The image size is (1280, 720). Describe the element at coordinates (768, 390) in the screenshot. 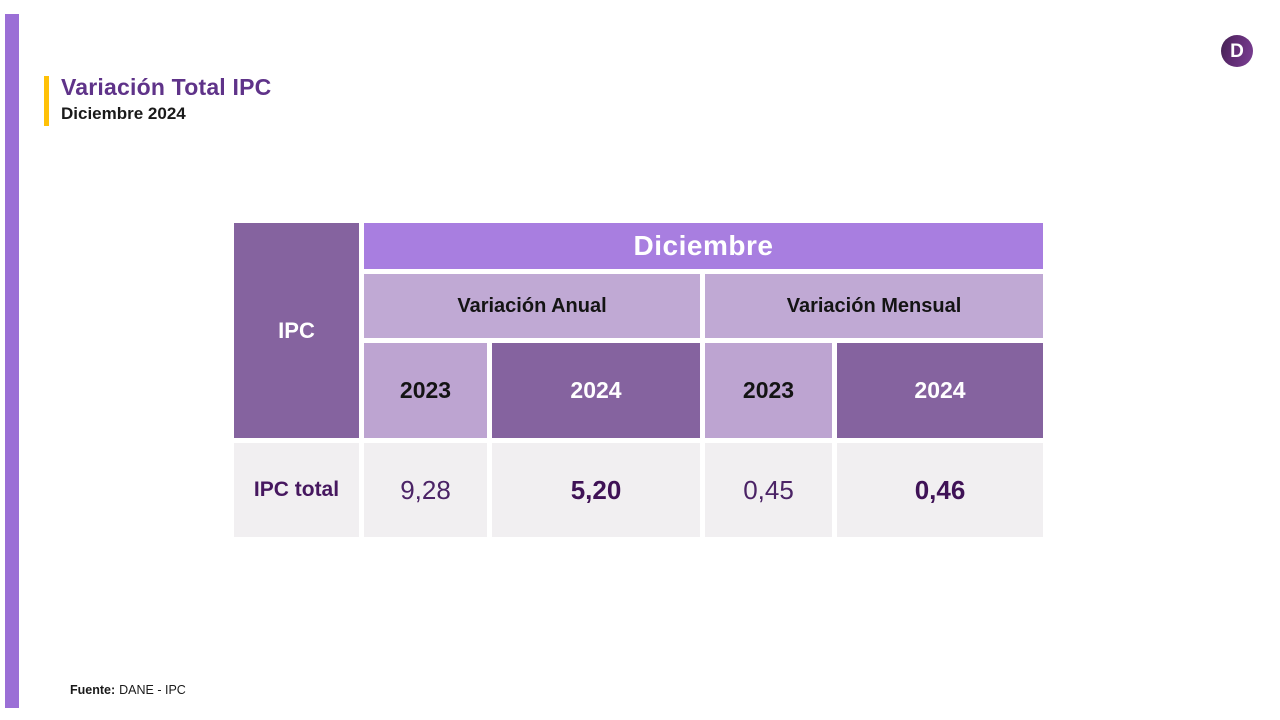

I see `table-year-header-mensual-2023: 2023` at that location.